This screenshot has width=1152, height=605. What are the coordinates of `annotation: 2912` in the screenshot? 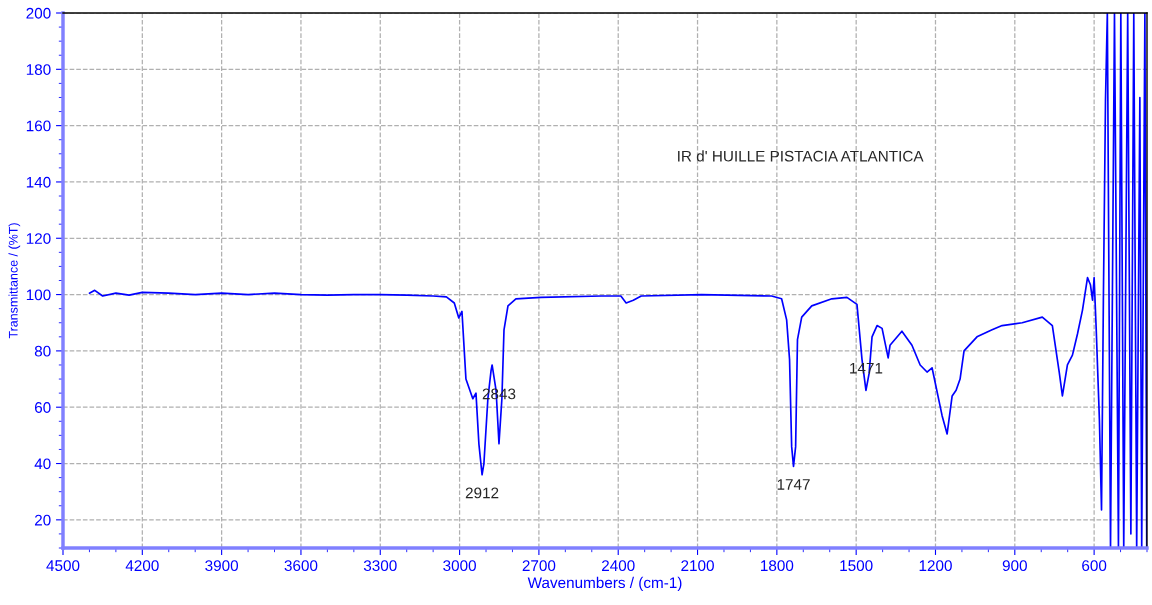 It's located at (482, 493).